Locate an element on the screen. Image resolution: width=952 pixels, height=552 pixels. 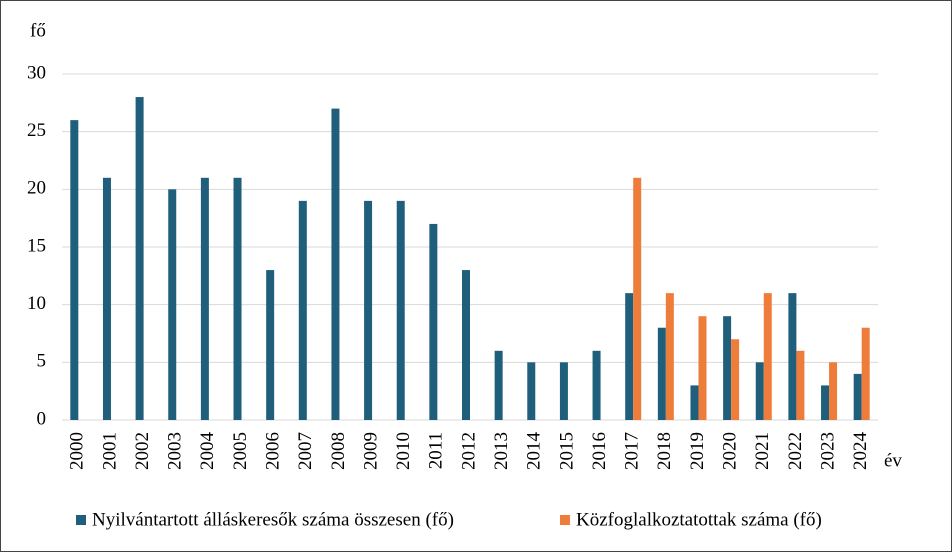
x-tick-label: 2000 is located at coordinates (77, 451).